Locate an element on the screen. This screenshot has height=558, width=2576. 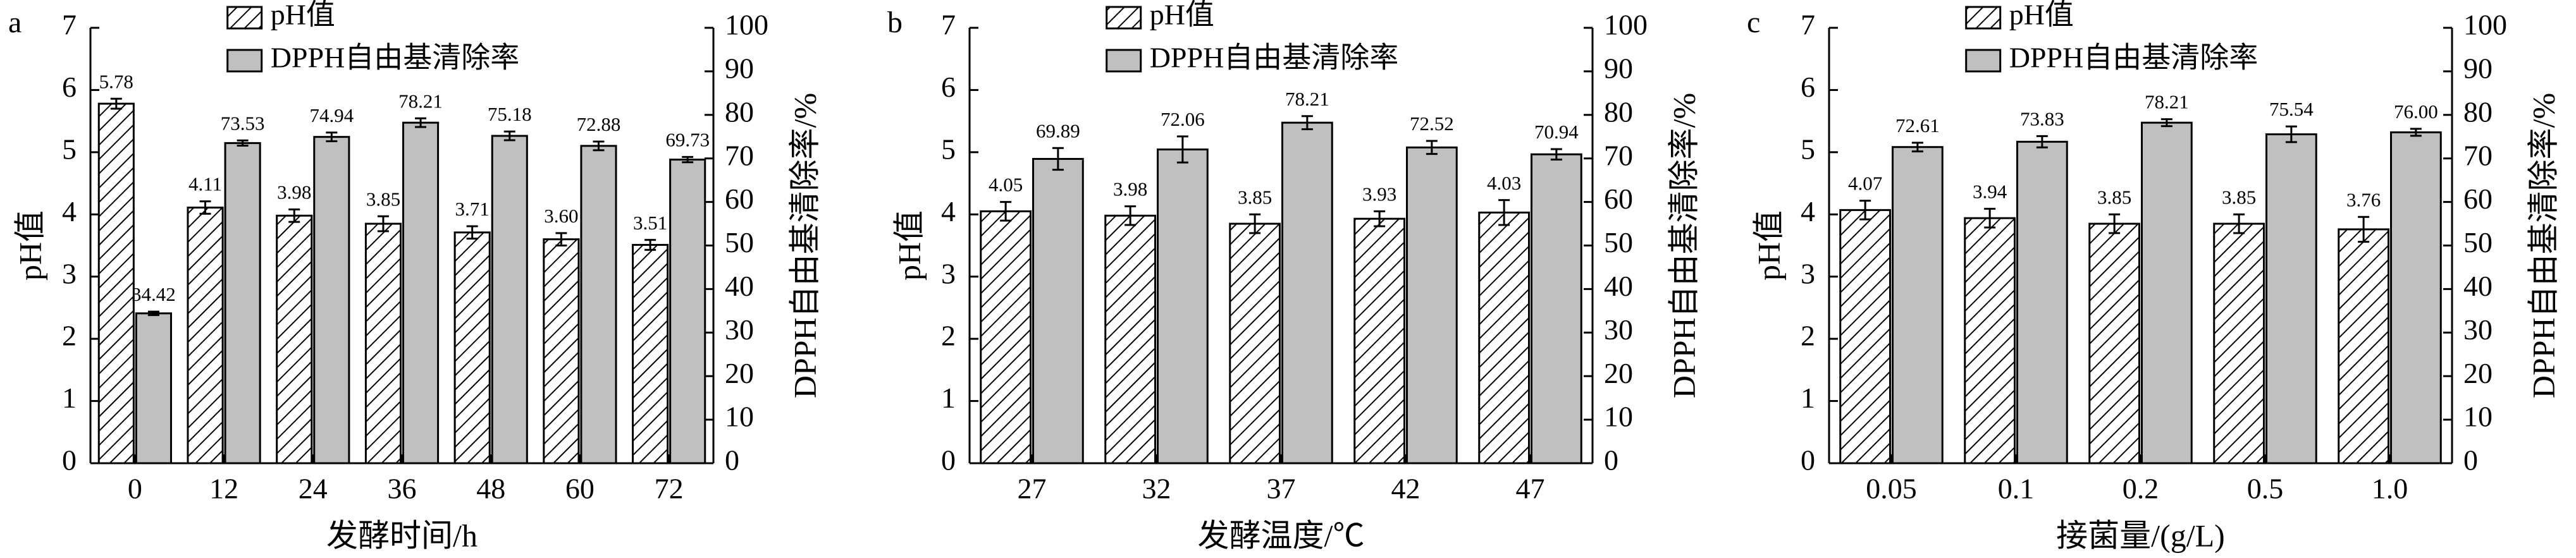
y-tick-label: 0 is located at coordinates (1808, 460).